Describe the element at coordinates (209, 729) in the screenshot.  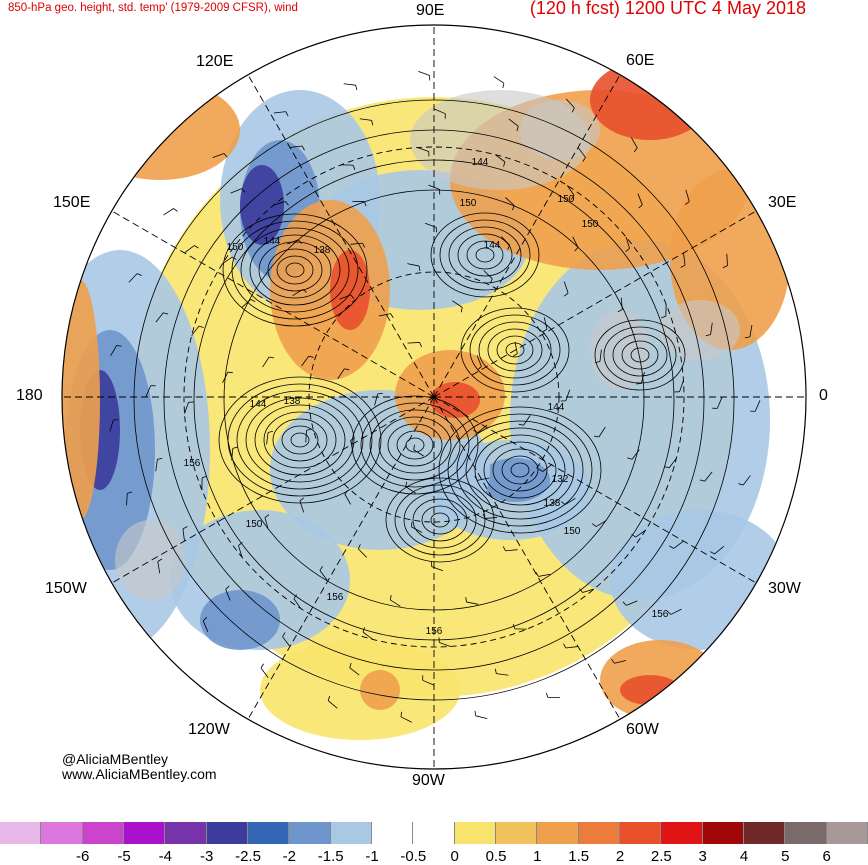
I see `lon-label-120w: 120W` at that location.